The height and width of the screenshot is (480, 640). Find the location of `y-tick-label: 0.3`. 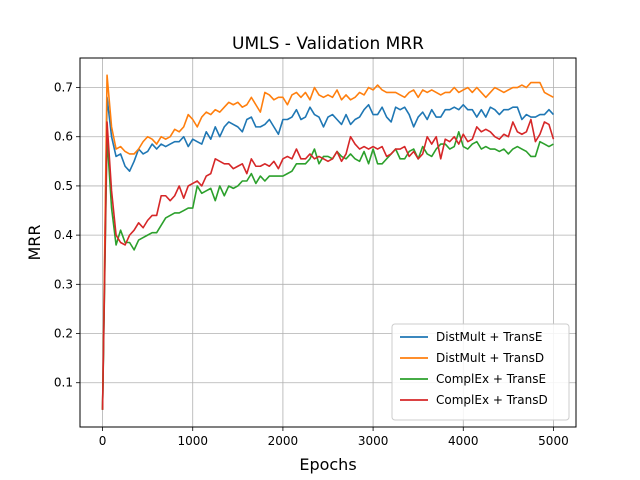

y-tick-label: 0.3 is located at coordinates (63, 284).